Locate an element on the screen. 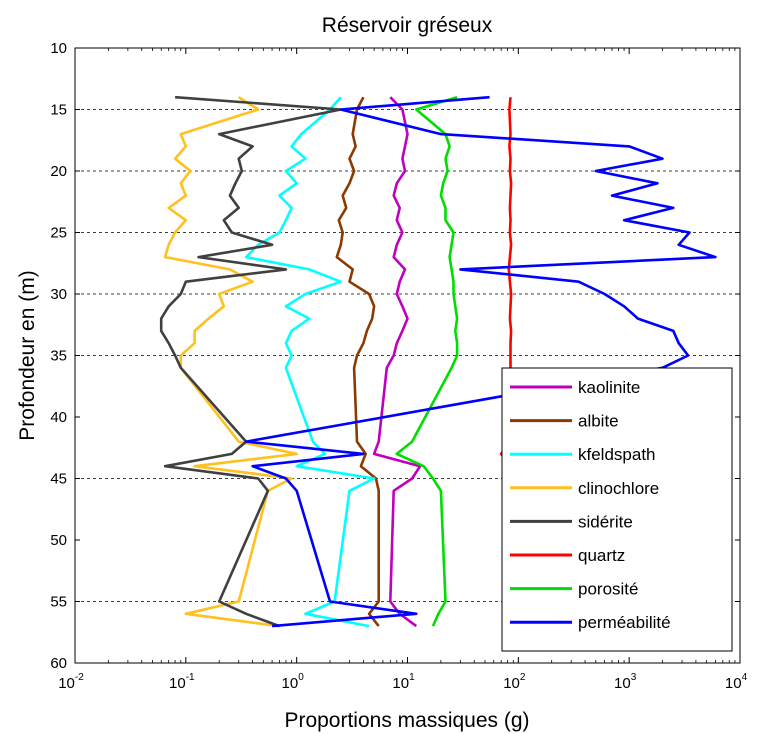  series-line-kaolinite is located at coordinates (397, 362).